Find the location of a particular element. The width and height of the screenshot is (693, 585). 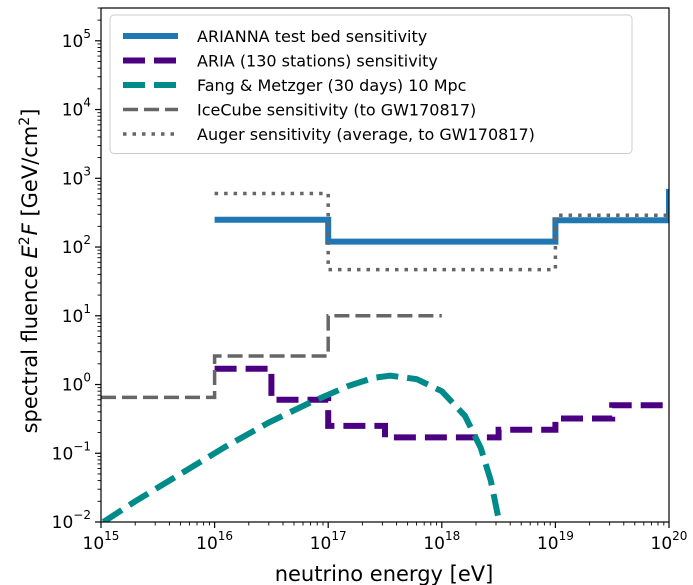

y-axis-label-var-f: F is located at coordinates (30, 228).